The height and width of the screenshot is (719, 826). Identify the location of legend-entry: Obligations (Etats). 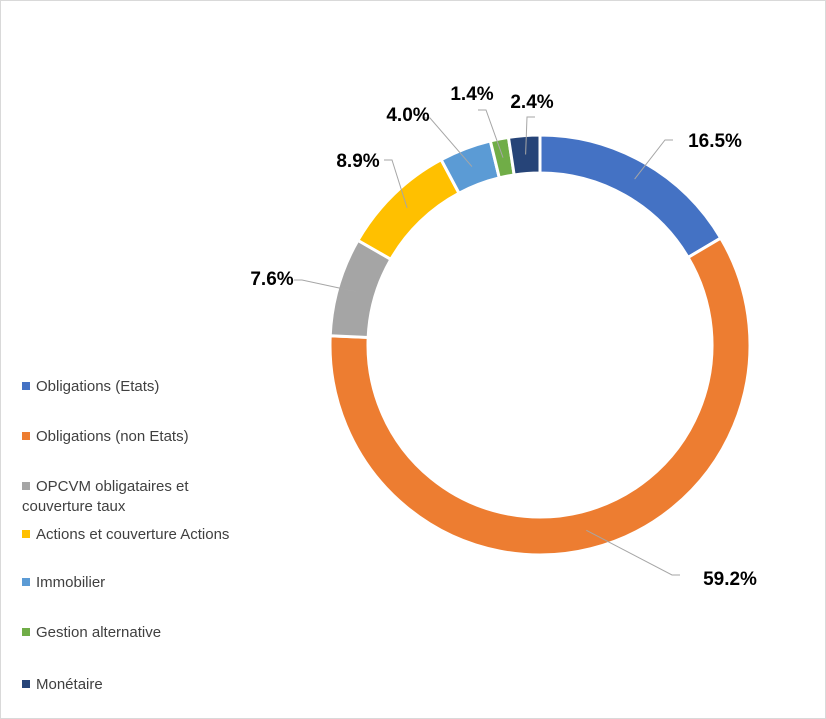
(172, 387).